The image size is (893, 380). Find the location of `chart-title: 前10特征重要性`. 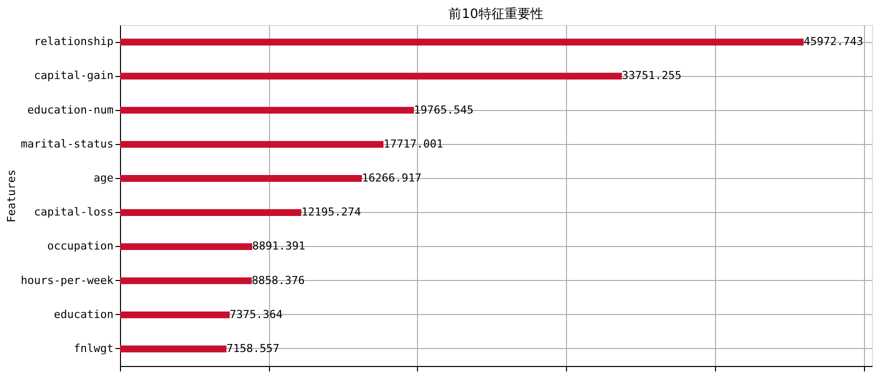

chart-title: 前10特征重要性 is located at coordinates (496, 14).